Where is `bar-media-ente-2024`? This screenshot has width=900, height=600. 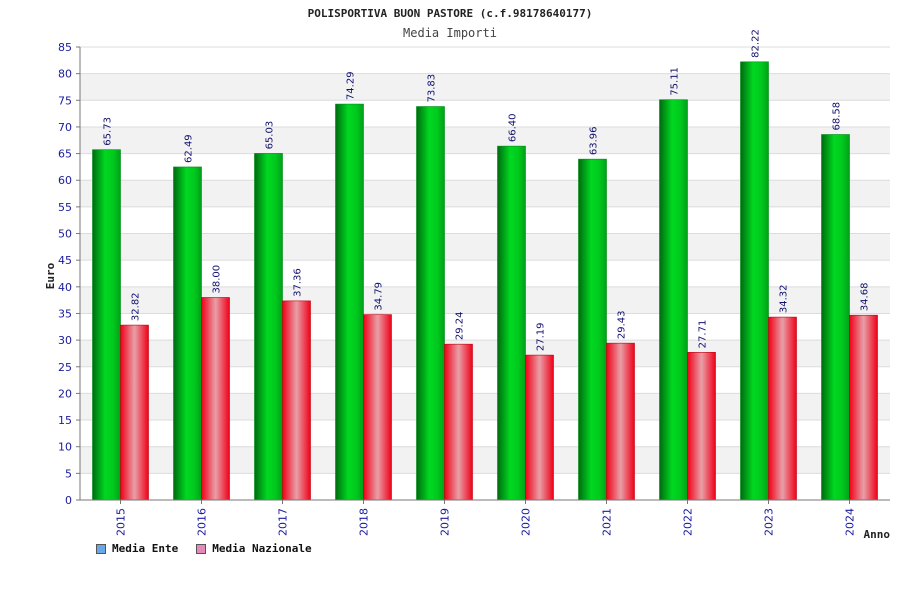 bar-media-ente-2024 is located at coordinates (835, 317).